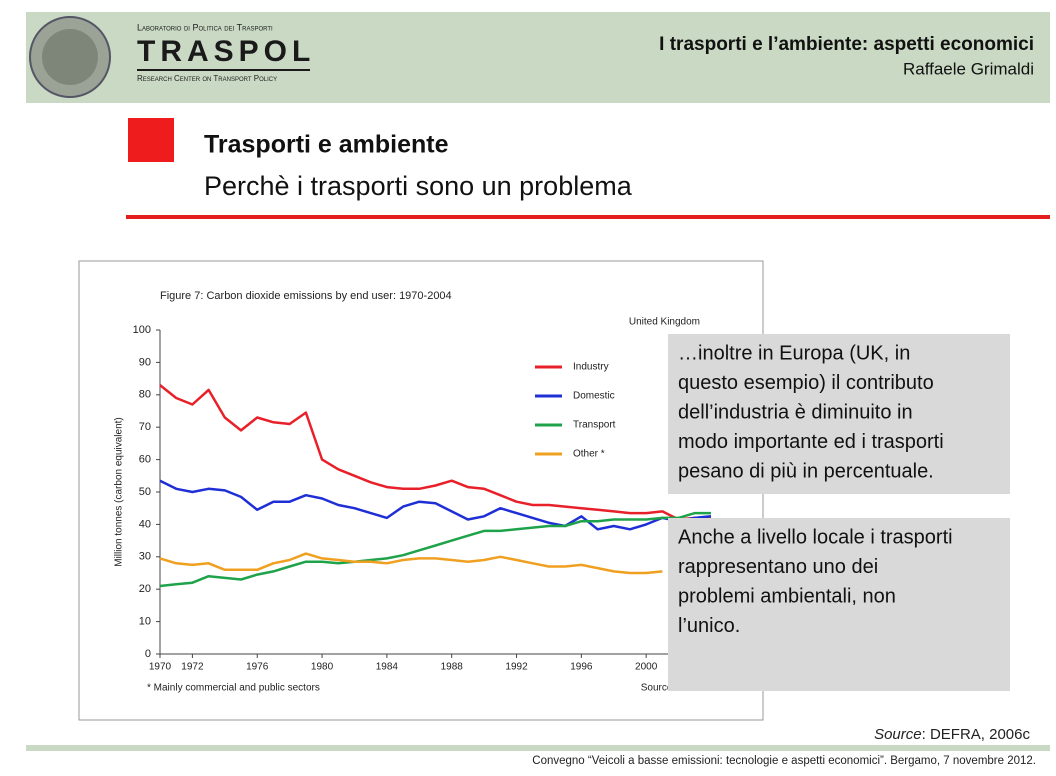  Describe the element at coordinates (207, 78) in the screenshot. I see `lab-subtitle: Research Center on Transport Policy` at that location.